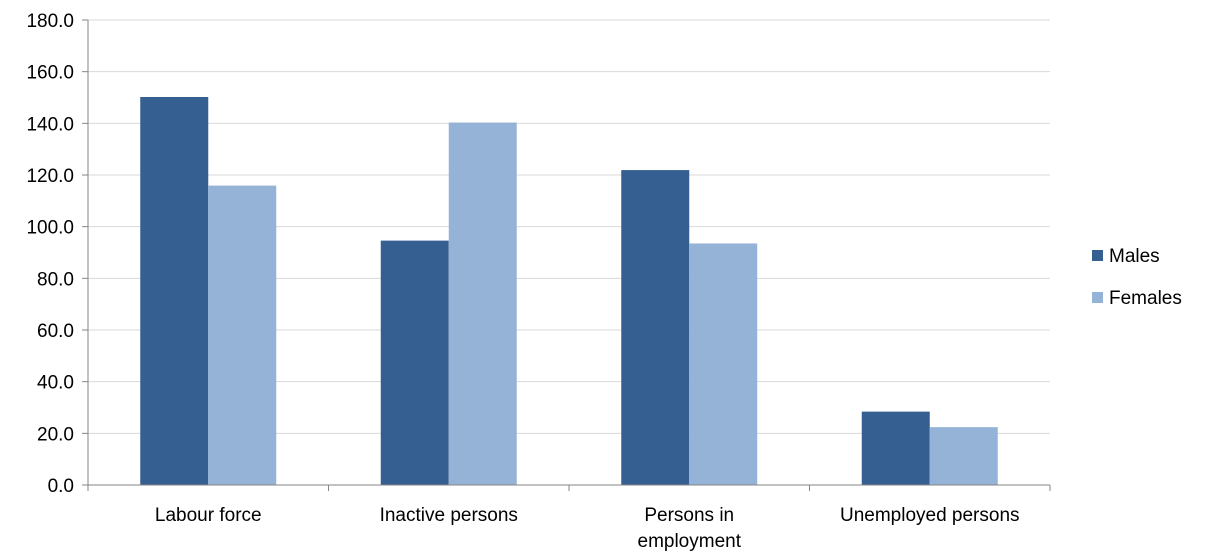 The height and width of the screenshot is (556, 1210). What do you see at coordinates (55, 331) in the screenshot?
I see `y-tick-label: 60.0` at bounding box center [55, 331].